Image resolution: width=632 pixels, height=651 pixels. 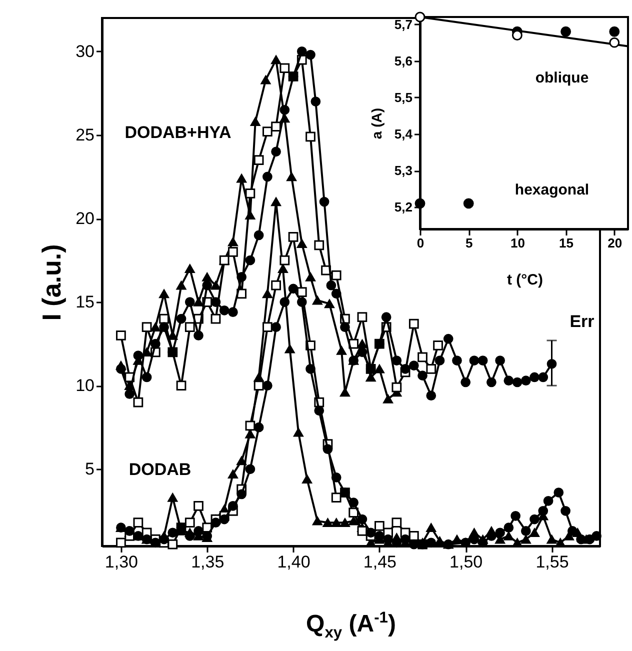 What do you see at coordinates (403, 97) in the screenshot?
I see `y-tick-label: 5,5` at bounding box center [403, 97].